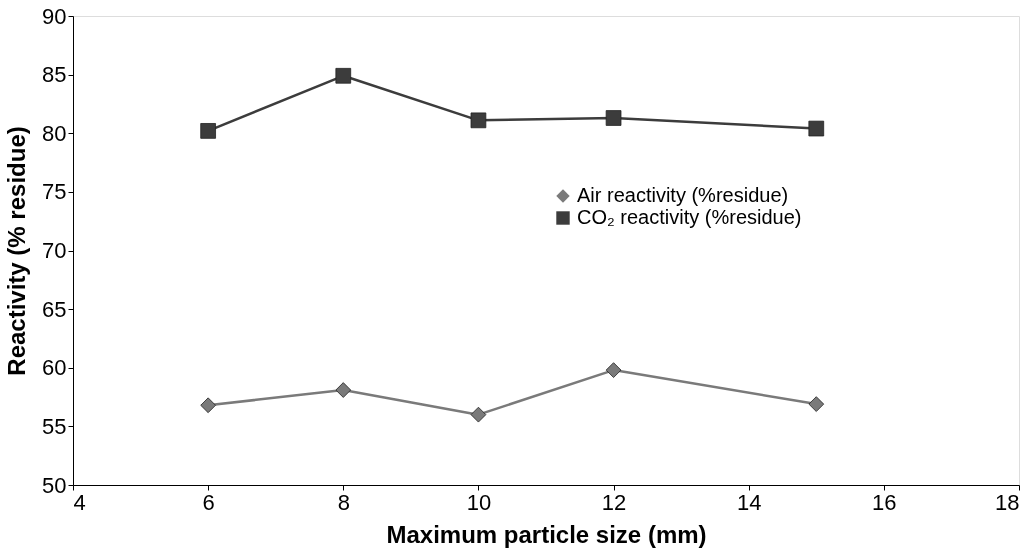  Describe the element at coordinates (54, 250) in the screenshot. I see `y-tick-label: 70` at that location.